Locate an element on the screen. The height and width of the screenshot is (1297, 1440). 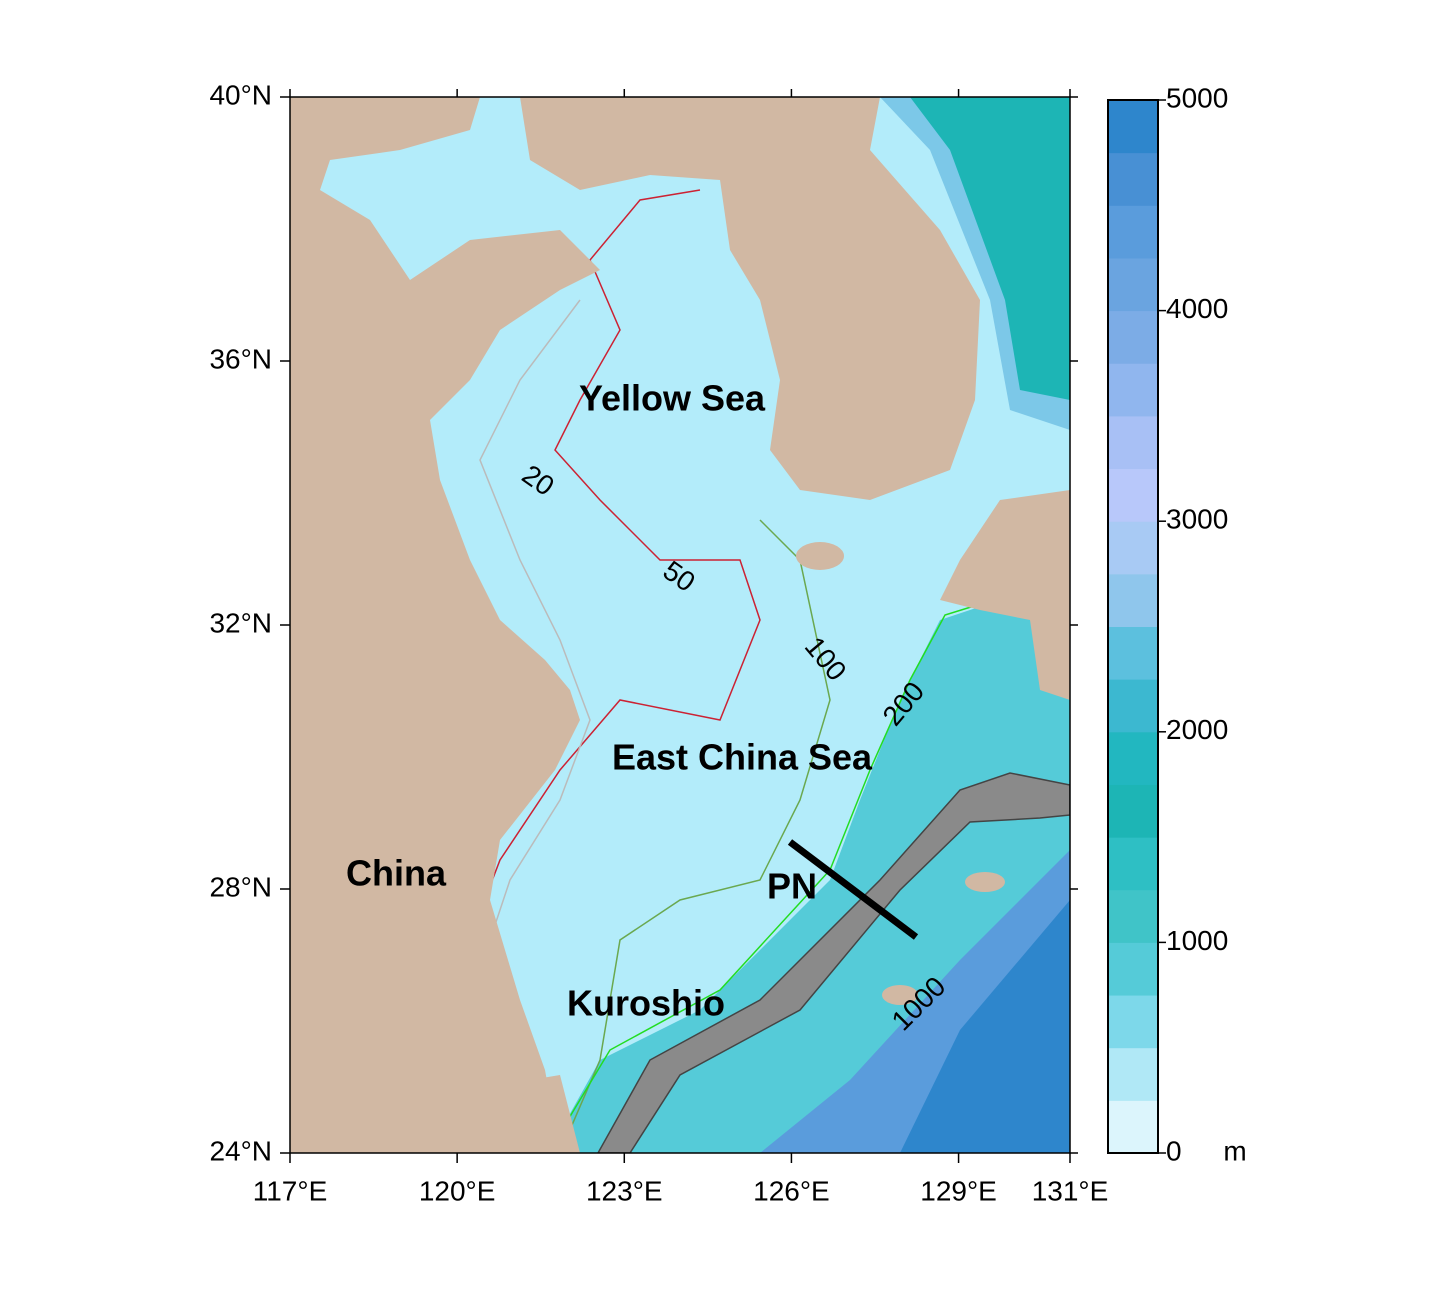
y-tick-label: 40°N is located at coordinates (240, 94).